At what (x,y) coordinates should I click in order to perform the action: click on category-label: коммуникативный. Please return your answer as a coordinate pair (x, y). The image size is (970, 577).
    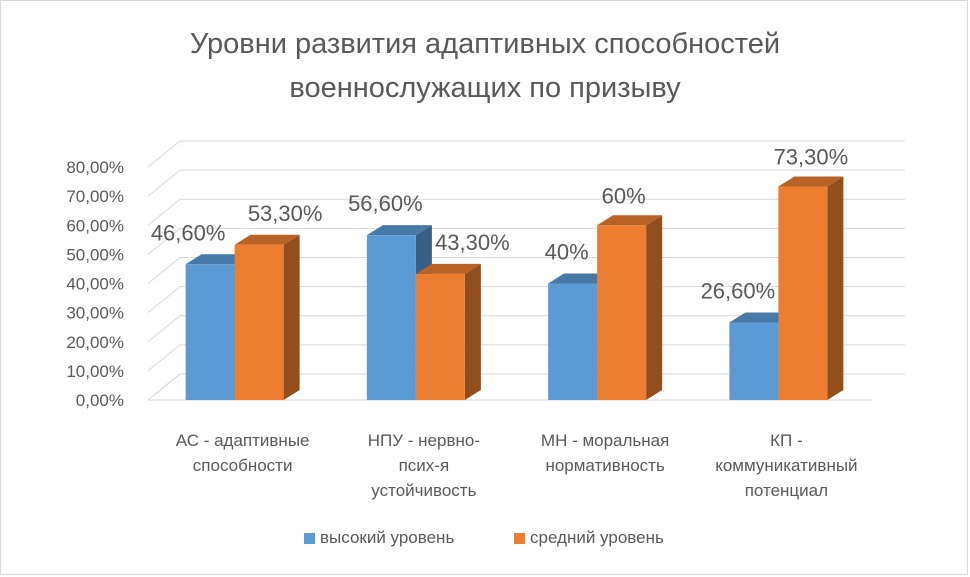
    Looking at the image, I should click on (786, 465).